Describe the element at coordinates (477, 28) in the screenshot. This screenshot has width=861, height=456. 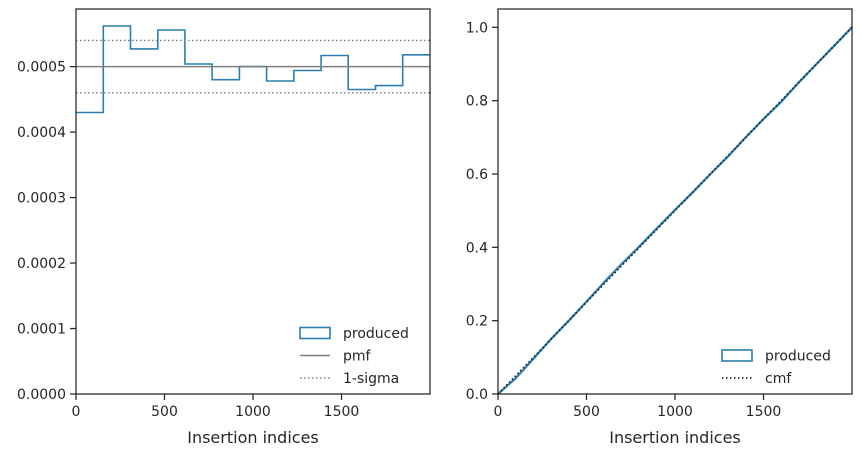
I see `y-tick-label: 1.0` at that location.